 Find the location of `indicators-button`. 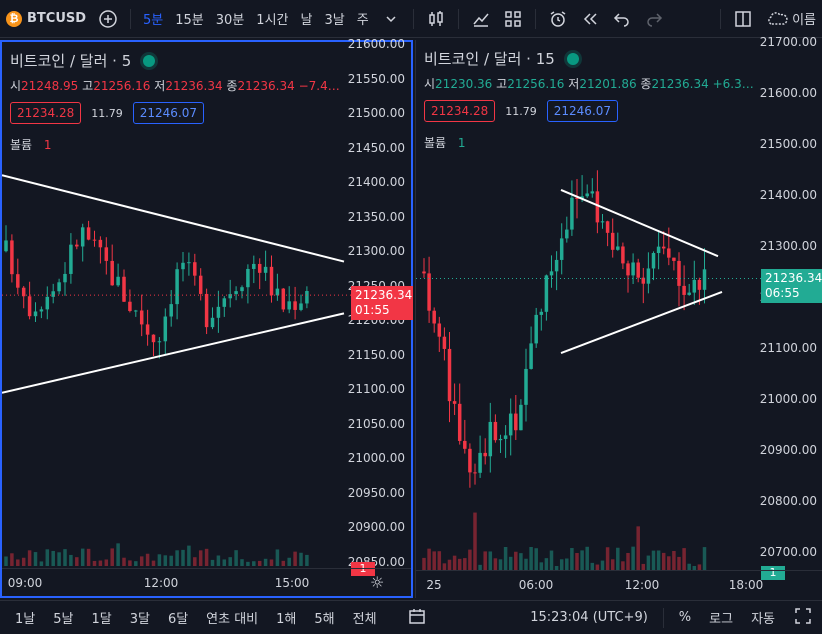

indicators-button is located at coordinates (481, 19).